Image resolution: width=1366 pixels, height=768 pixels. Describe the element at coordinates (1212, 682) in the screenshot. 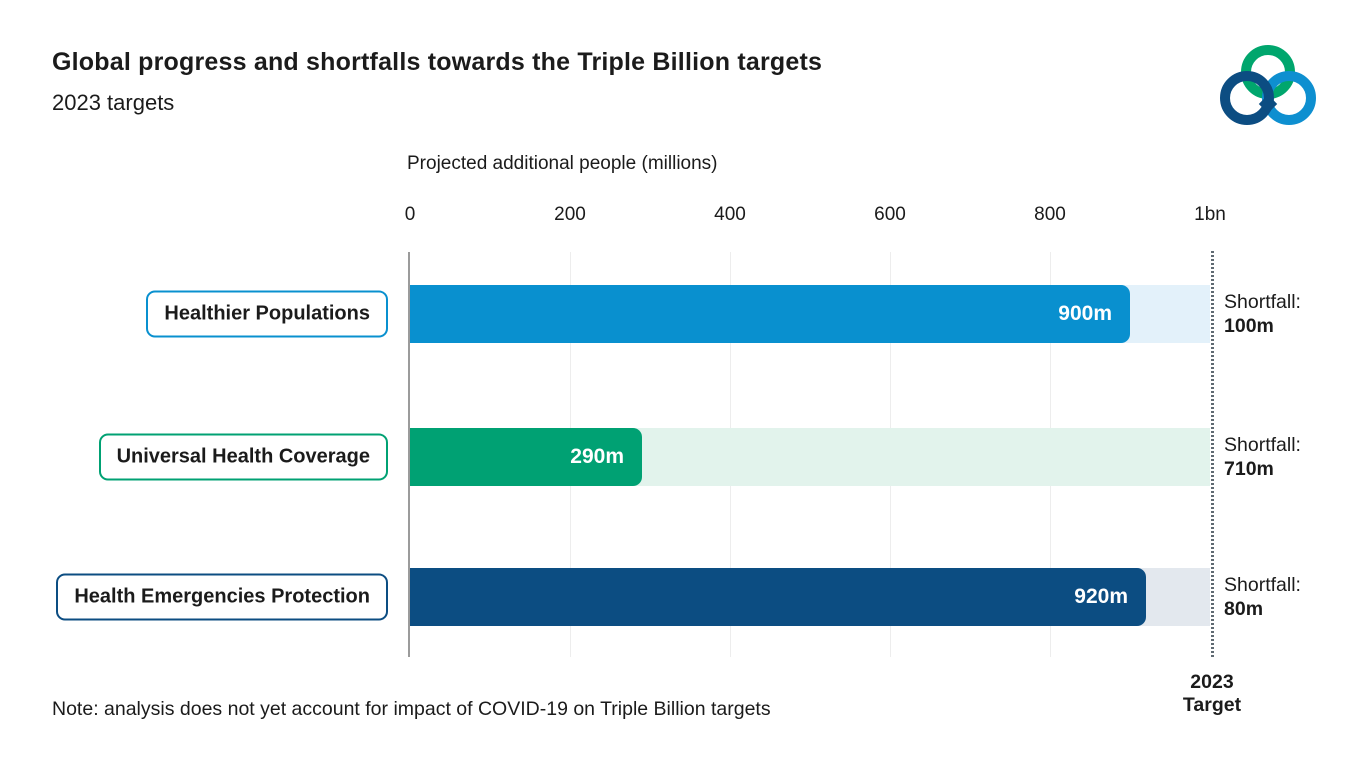

I see `target-axis-label-line1: 2023` at that location.